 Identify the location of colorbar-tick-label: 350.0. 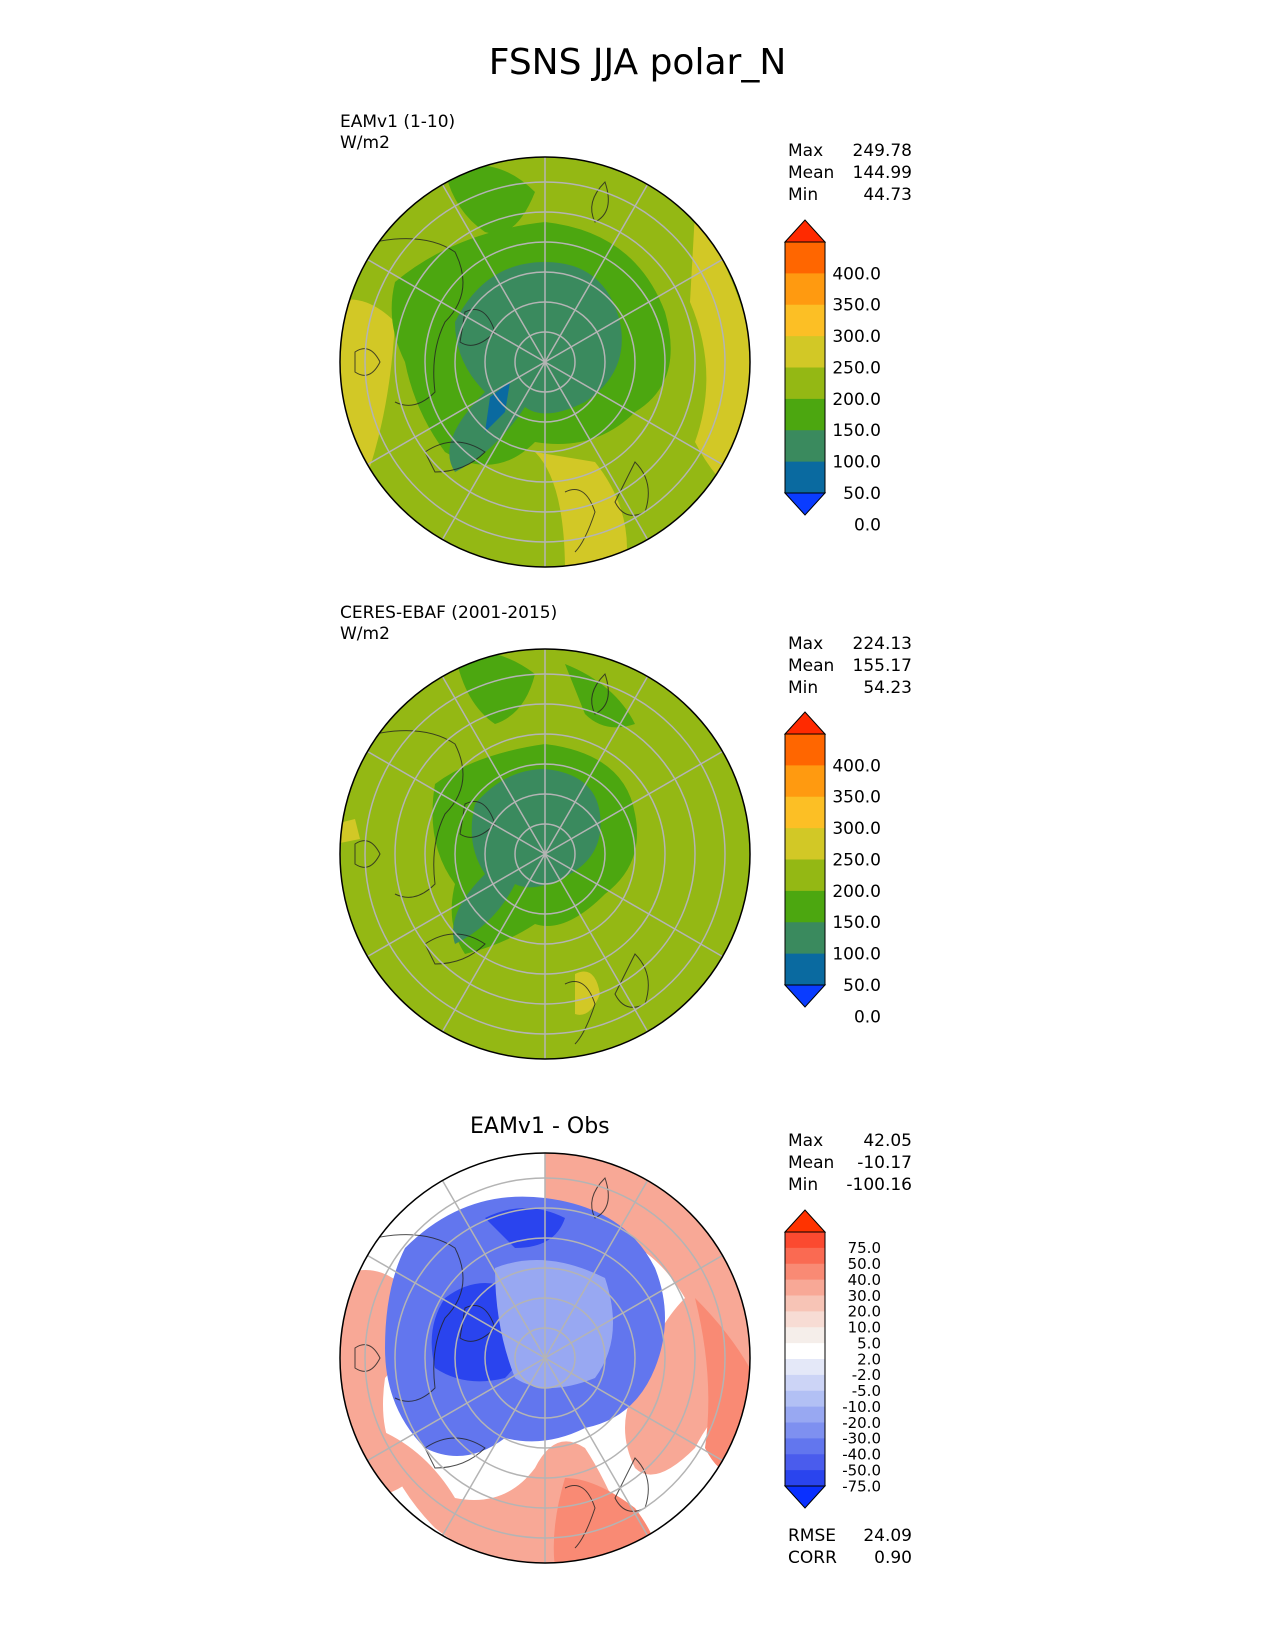
(856, 798).